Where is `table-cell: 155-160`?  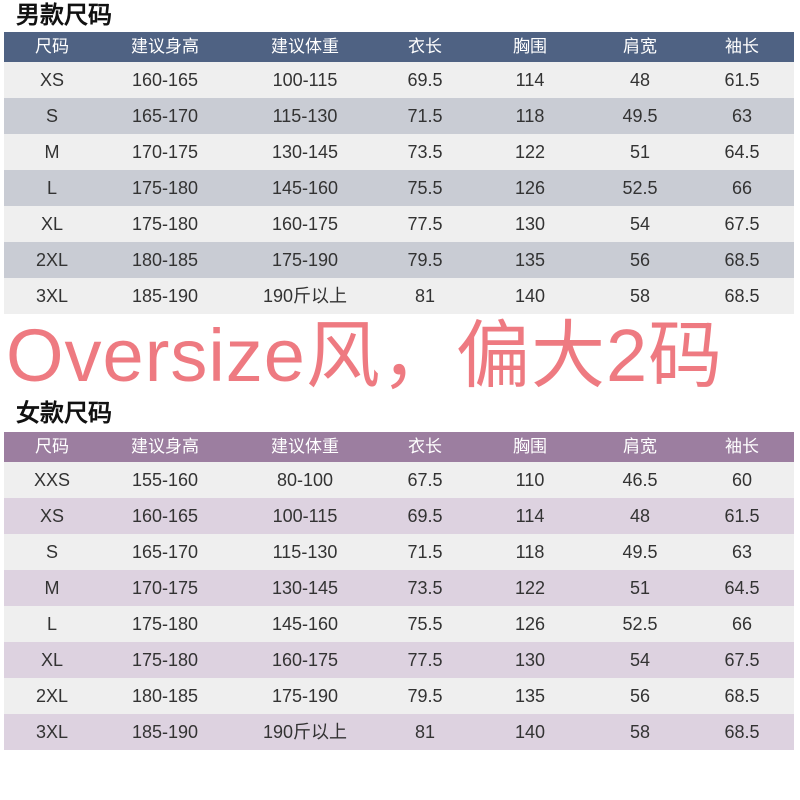 table-cell: 155-160 is located at coordinates (165, 480).